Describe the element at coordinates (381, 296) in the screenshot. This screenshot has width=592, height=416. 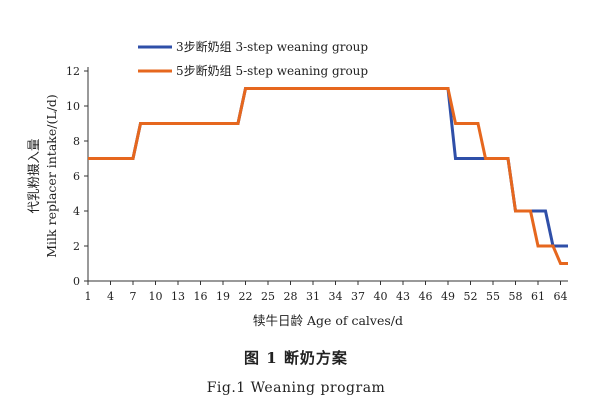
I see `x-tick-label: 40` at that location.